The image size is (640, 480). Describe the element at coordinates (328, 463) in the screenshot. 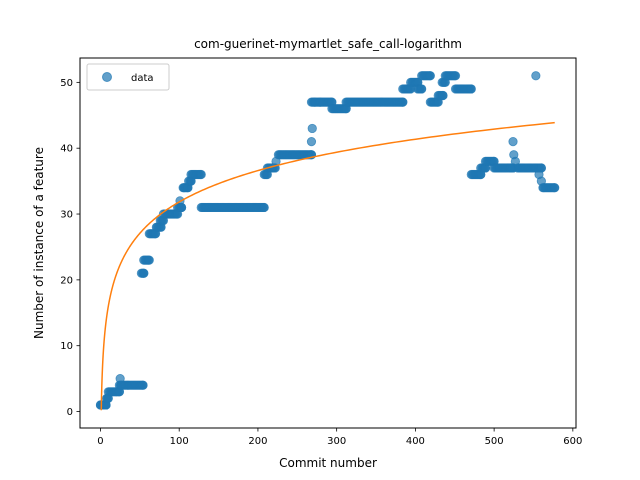

I see `x-axis-label: Commit number` at that location.